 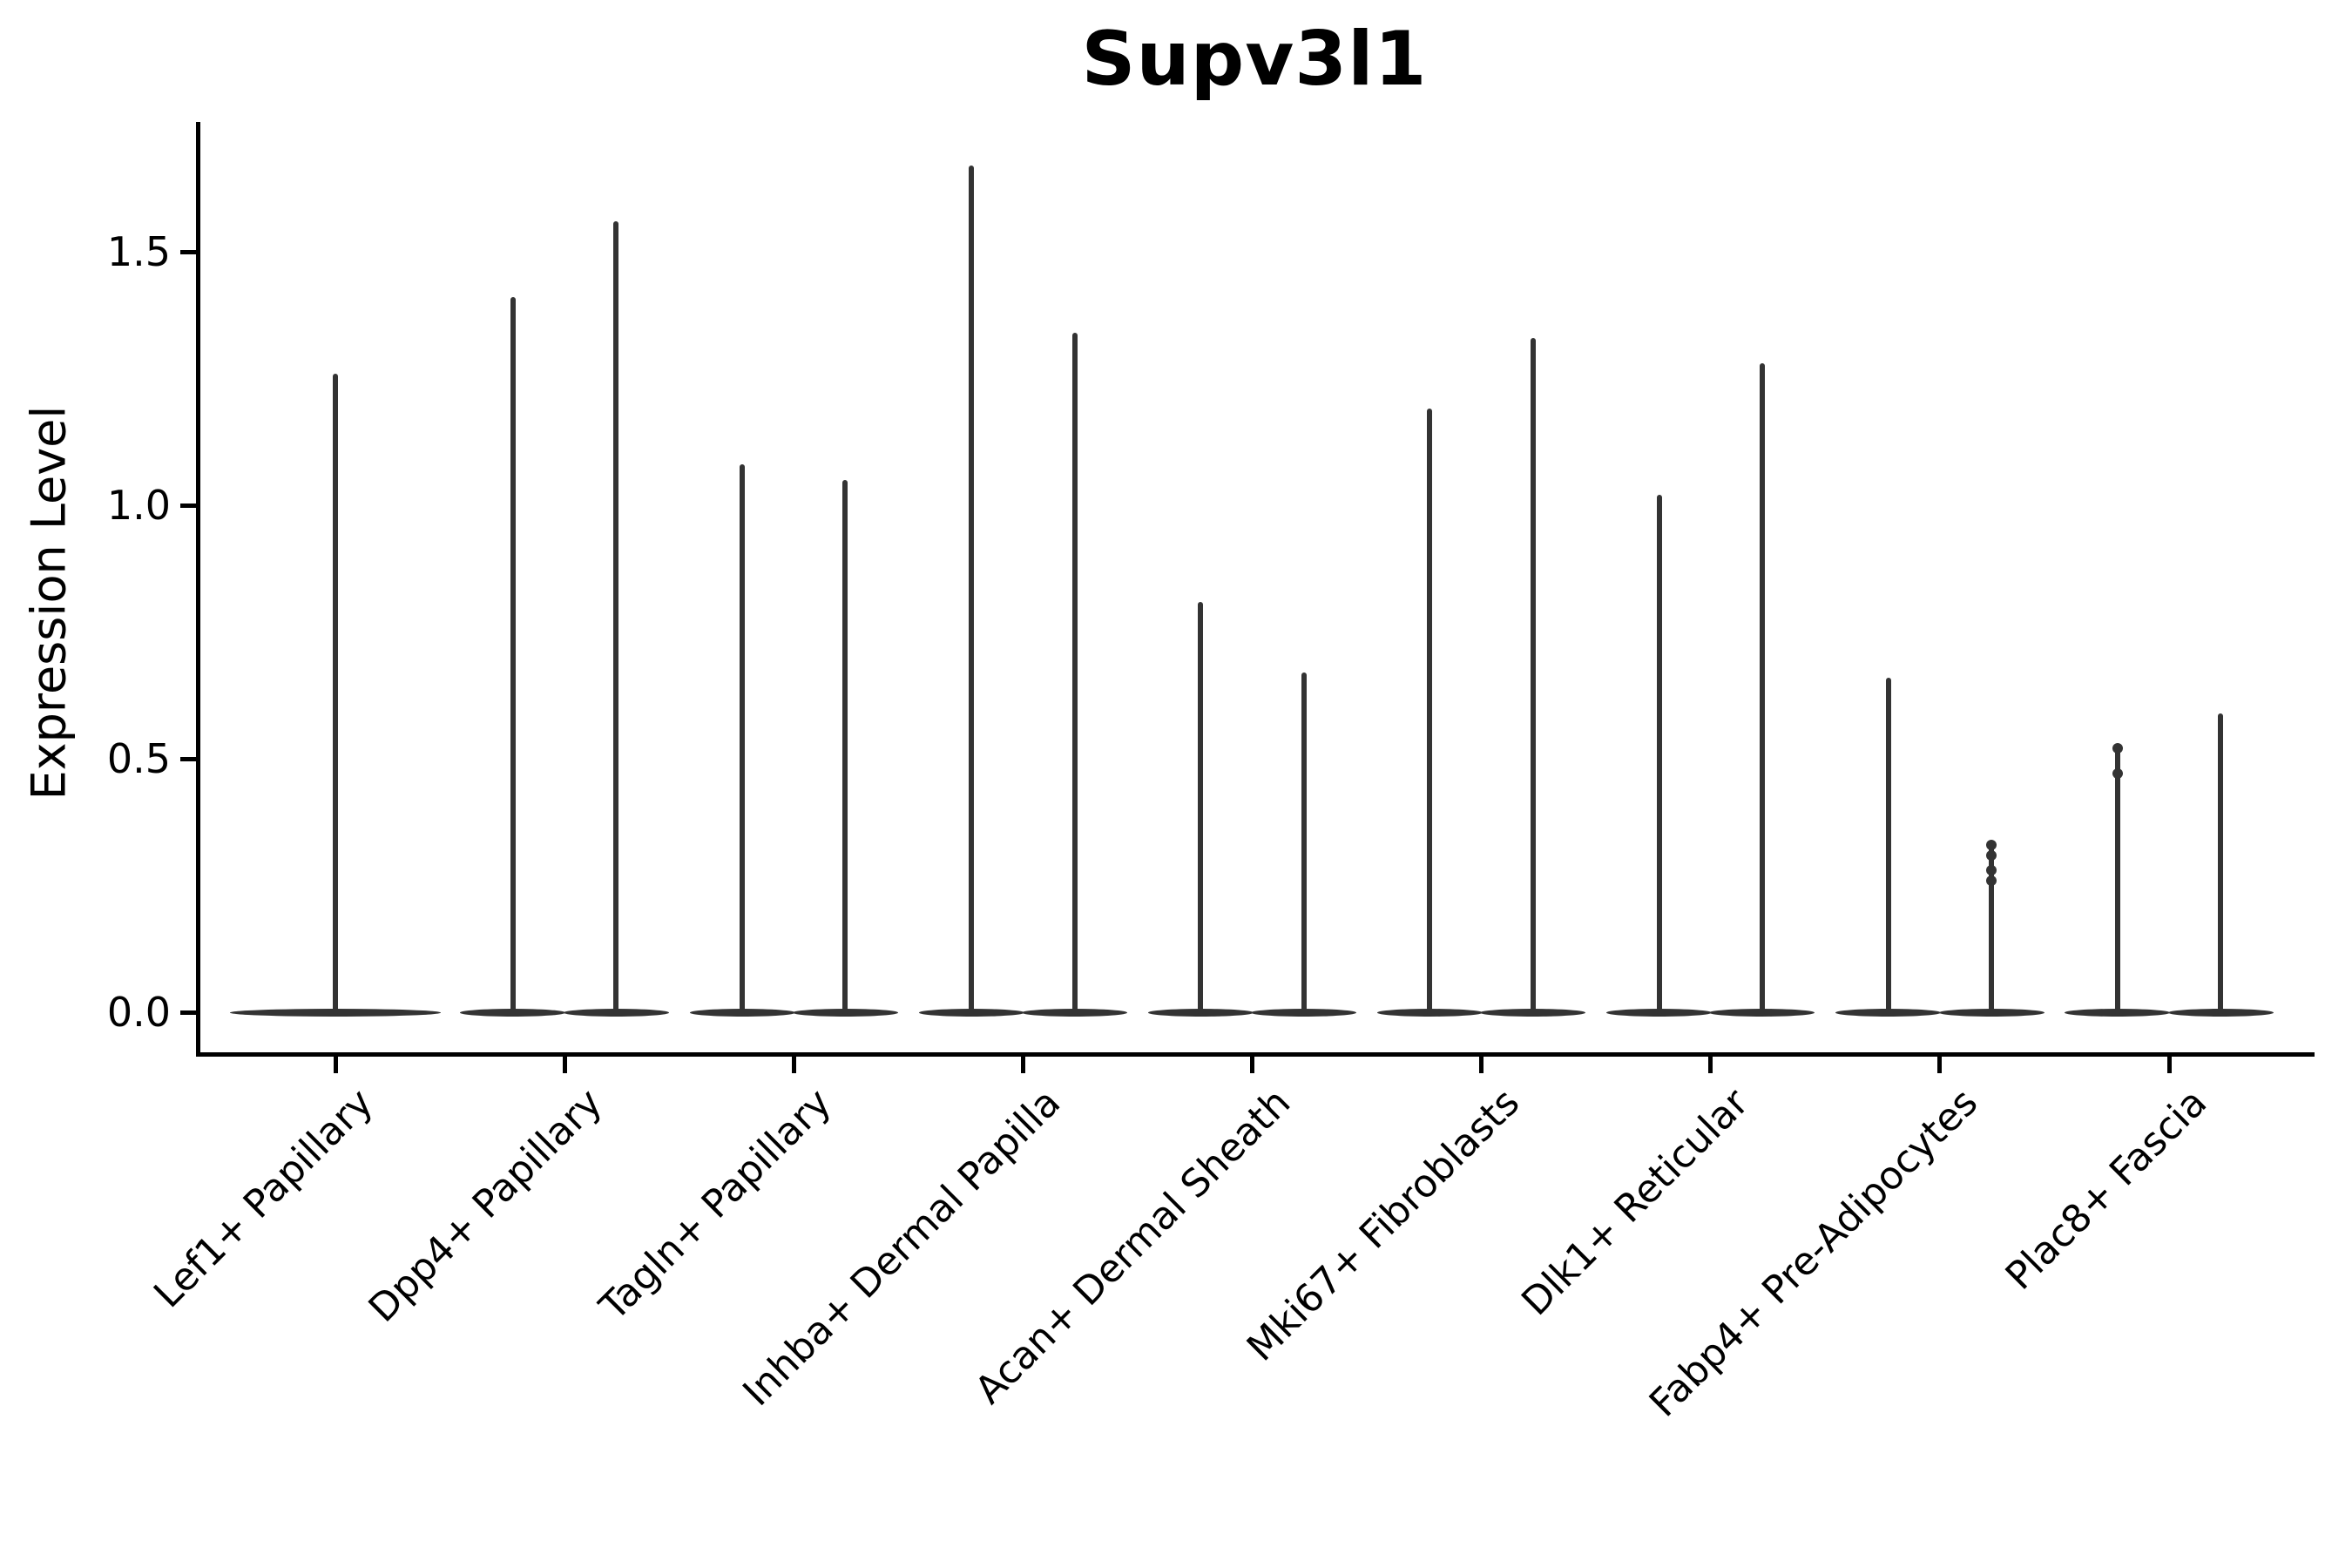 I want to click on x-tick-label: Dpp4+ Papillary, so click(x=486, y=1205).